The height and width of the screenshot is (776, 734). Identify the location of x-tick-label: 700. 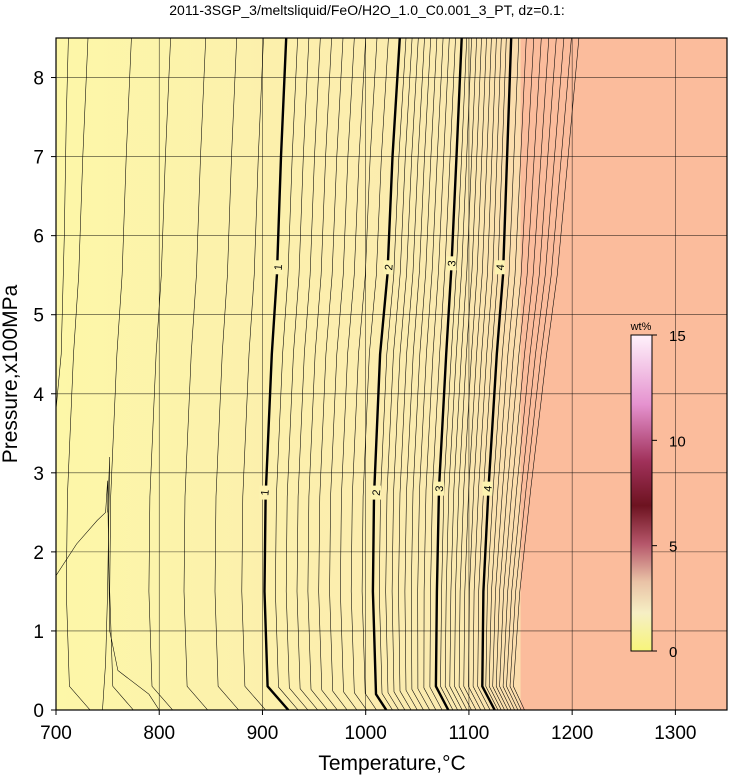
(56, 733).